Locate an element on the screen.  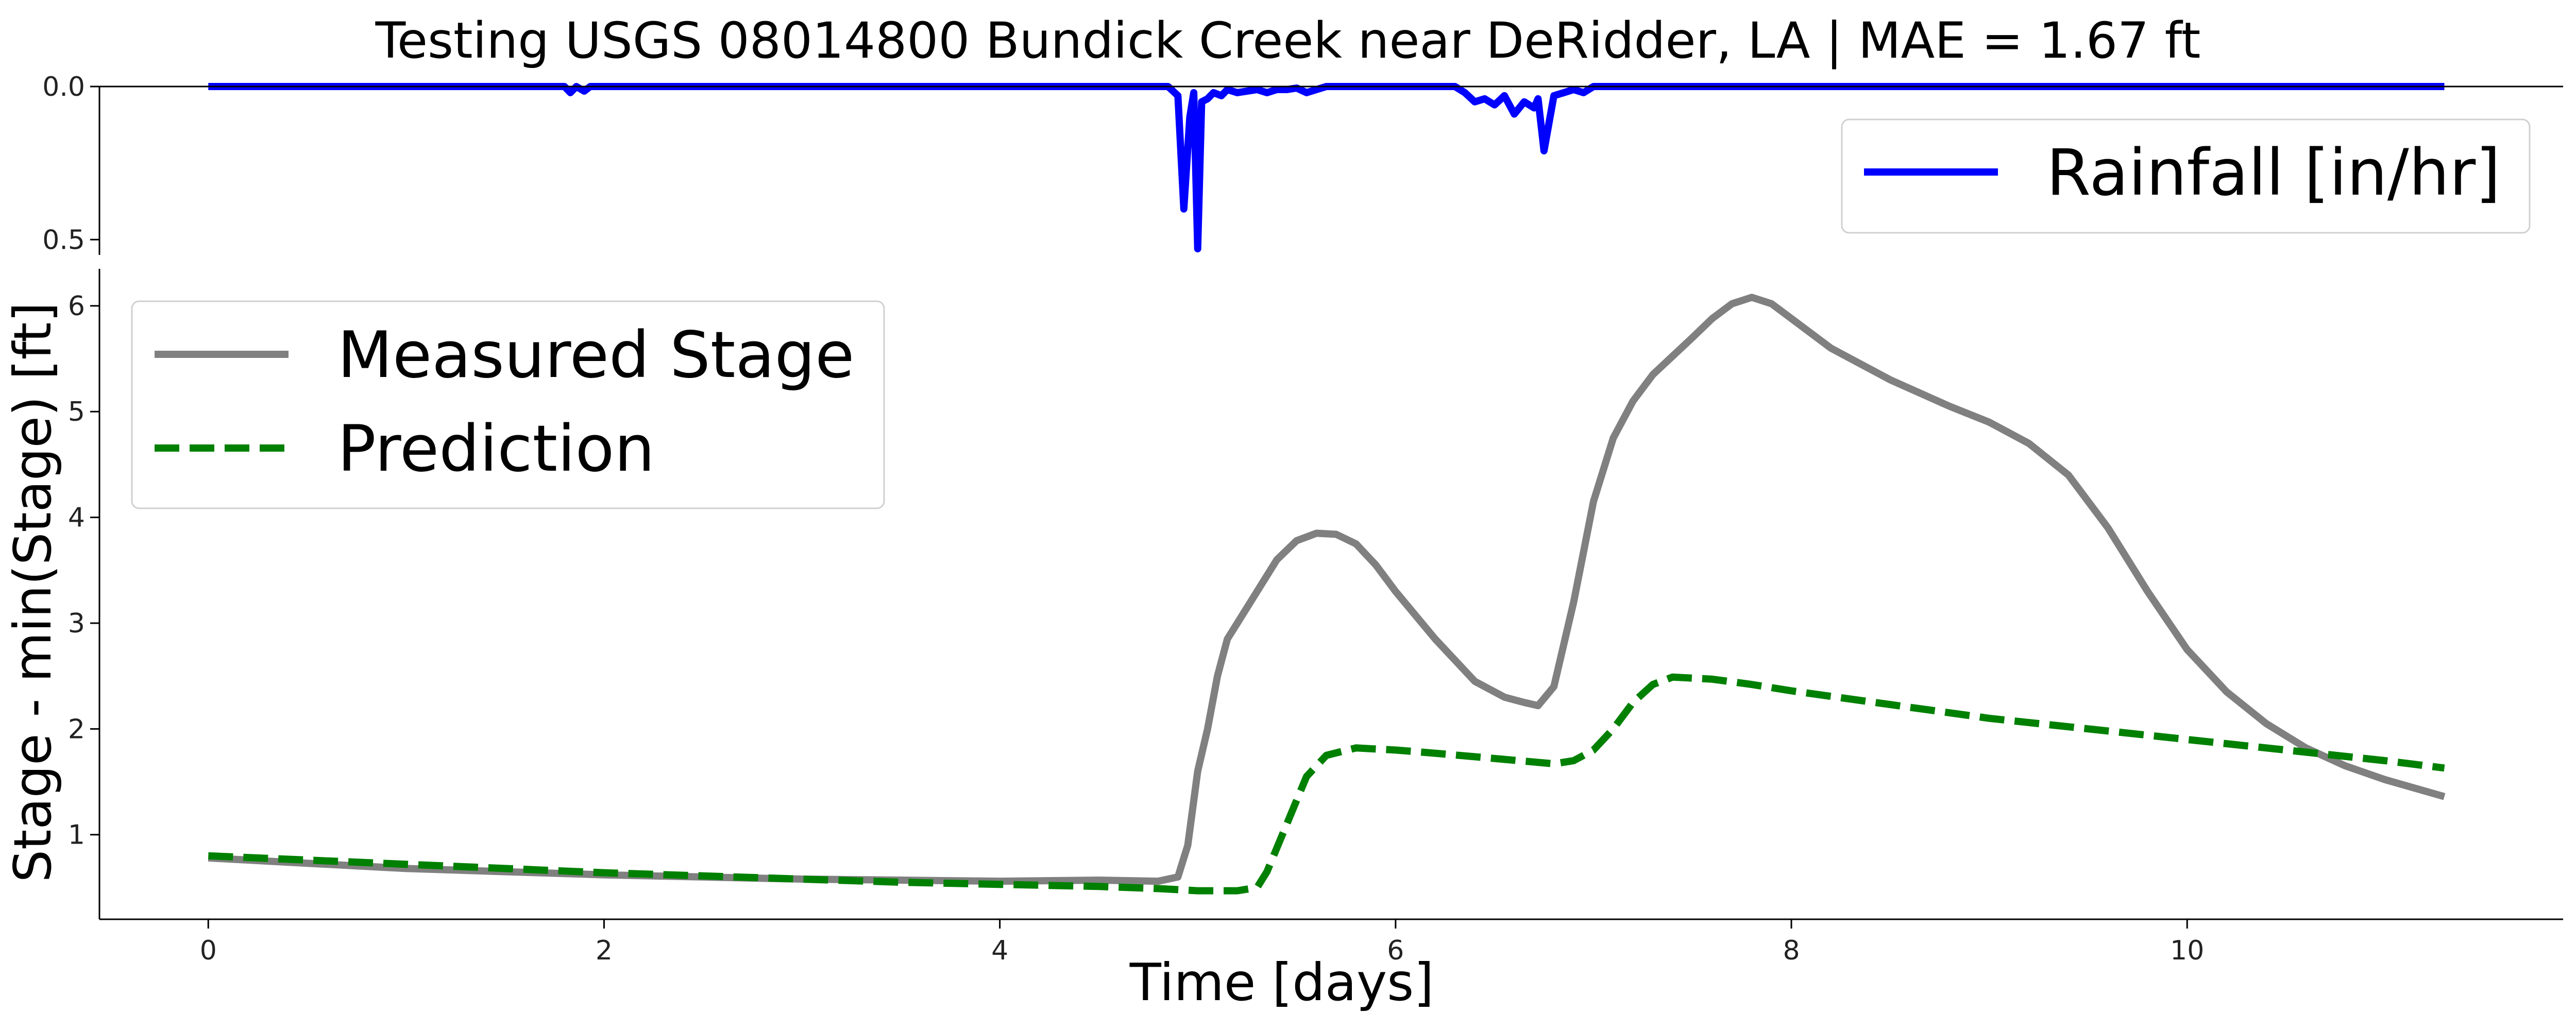
stage-y-tick-label: 4 is located at coordinates (76, 518).